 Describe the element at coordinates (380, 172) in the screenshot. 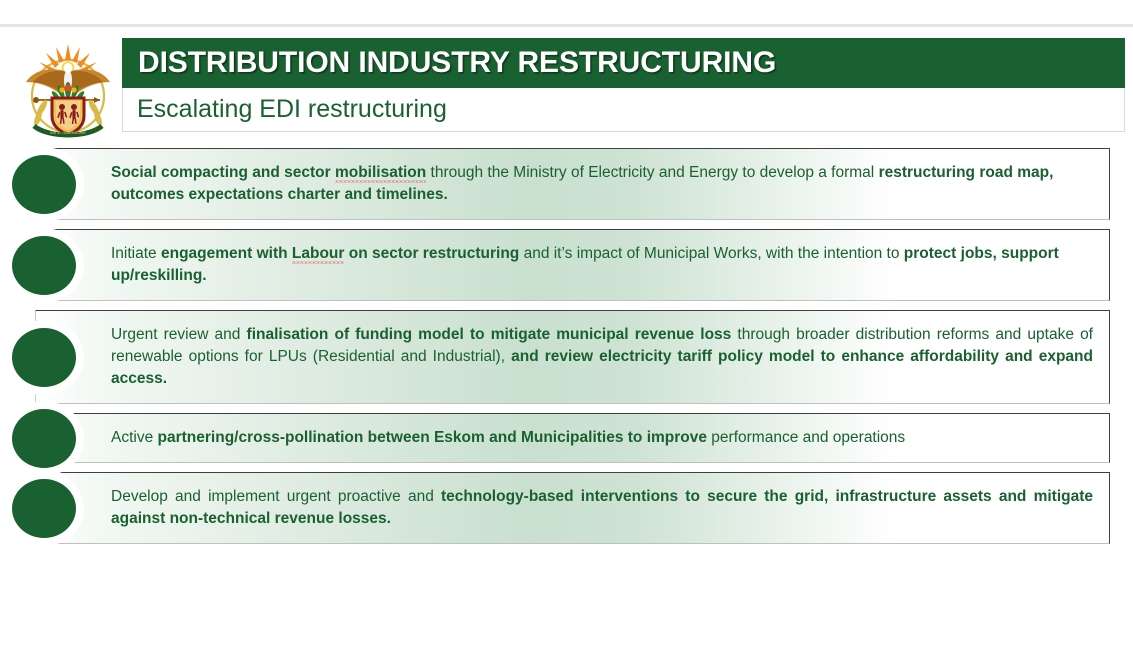

I see `spellcheck-flagged-word: mobilisation` at that location.